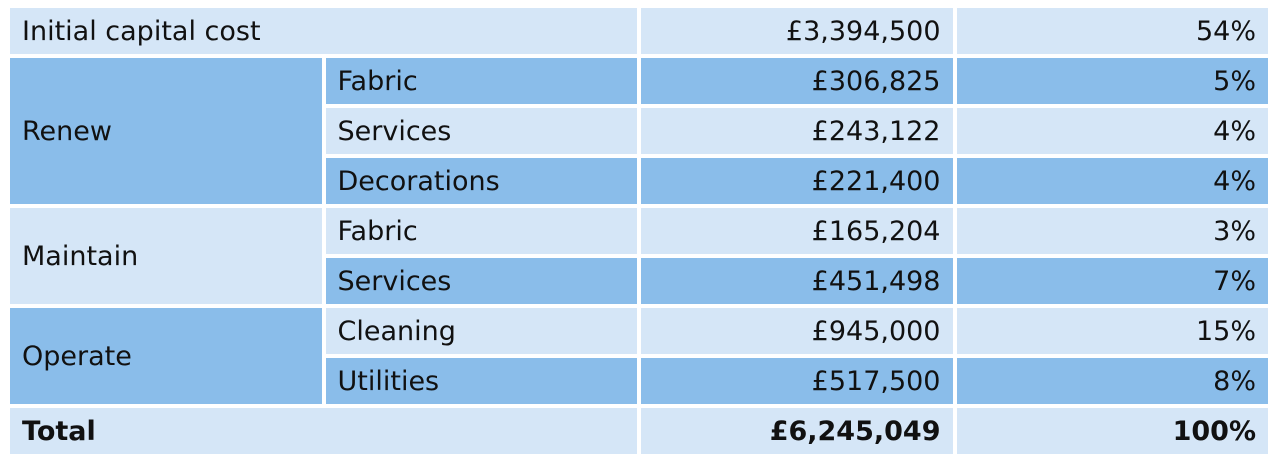  Describe the element at coordinates (1112, 81) in the screenshot. I see `share: 5%` at that location.